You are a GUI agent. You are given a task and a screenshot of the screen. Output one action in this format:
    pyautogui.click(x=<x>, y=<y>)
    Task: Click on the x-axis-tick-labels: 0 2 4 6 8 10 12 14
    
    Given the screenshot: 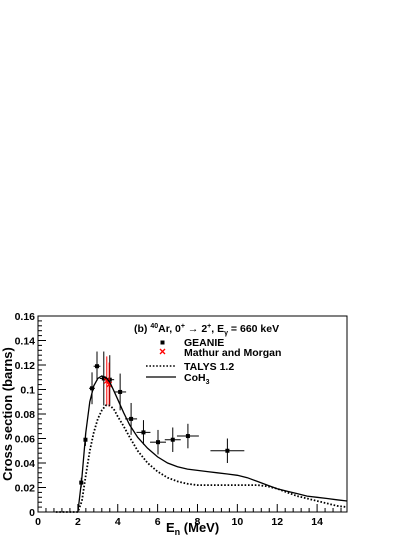 What is the action you would take?
    pyautogui.click(x=179, y=522)
    